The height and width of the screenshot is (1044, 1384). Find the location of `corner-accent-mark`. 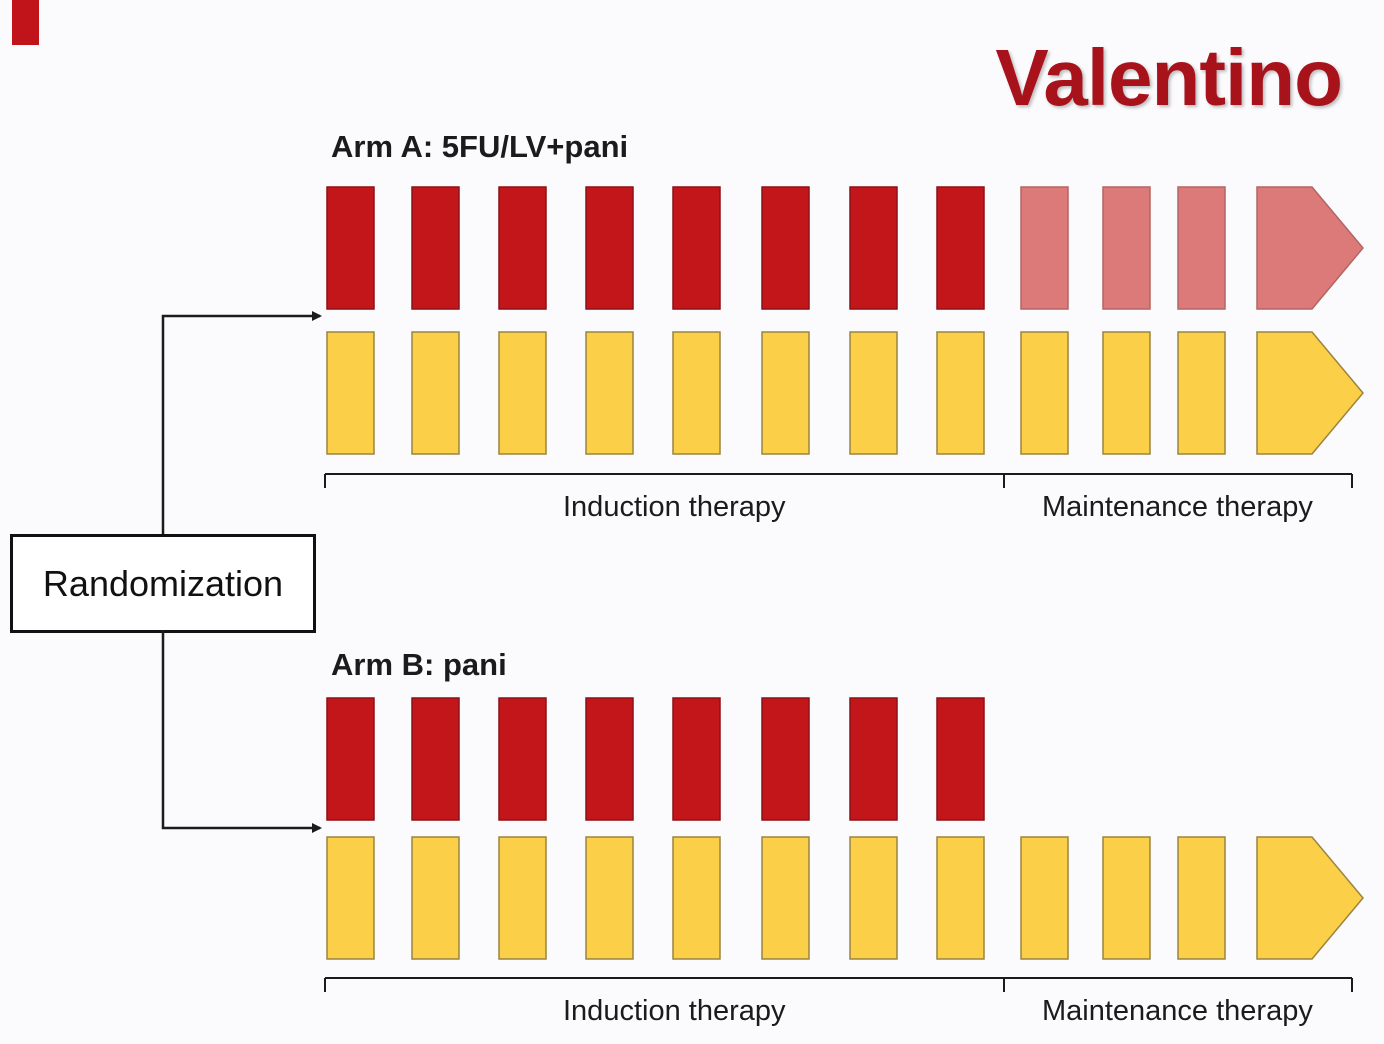

corner-accent-mark is located at coordinates (25, 22).